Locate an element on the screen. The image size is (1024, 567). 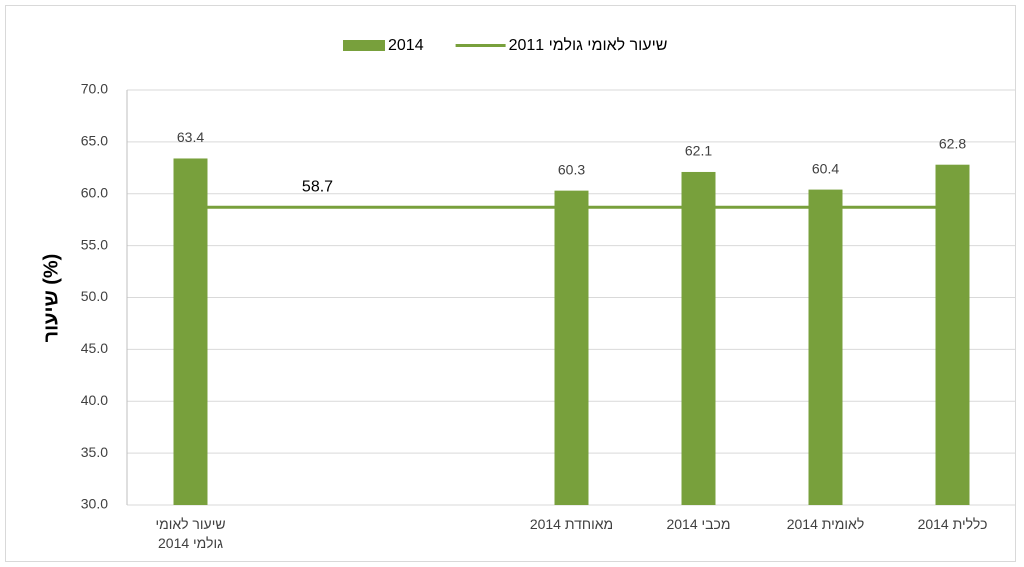
y-tick-label: 60.0 is located at coordinates (94, 192).